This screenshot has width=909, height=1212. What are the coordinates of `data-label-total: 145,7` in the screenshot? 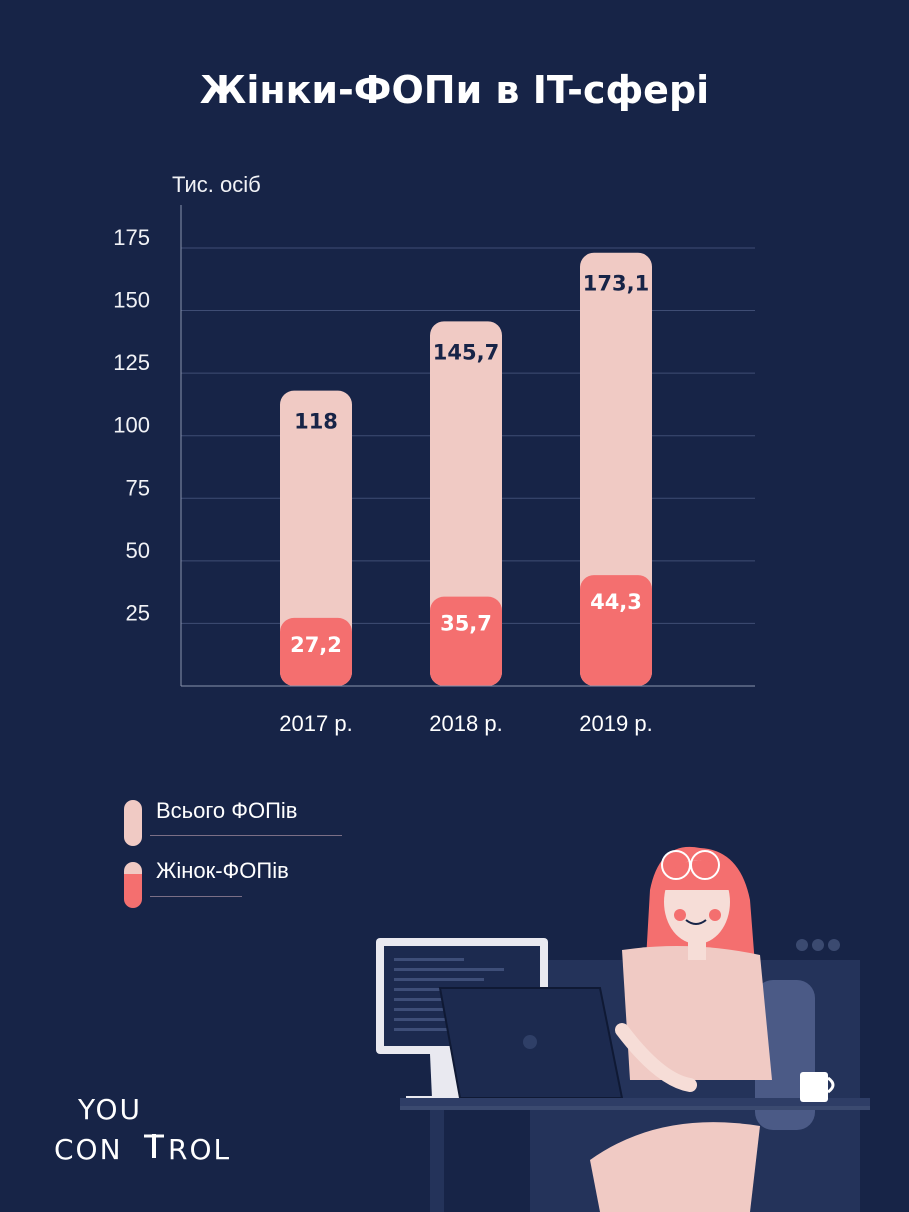 It's located at (466, 352).